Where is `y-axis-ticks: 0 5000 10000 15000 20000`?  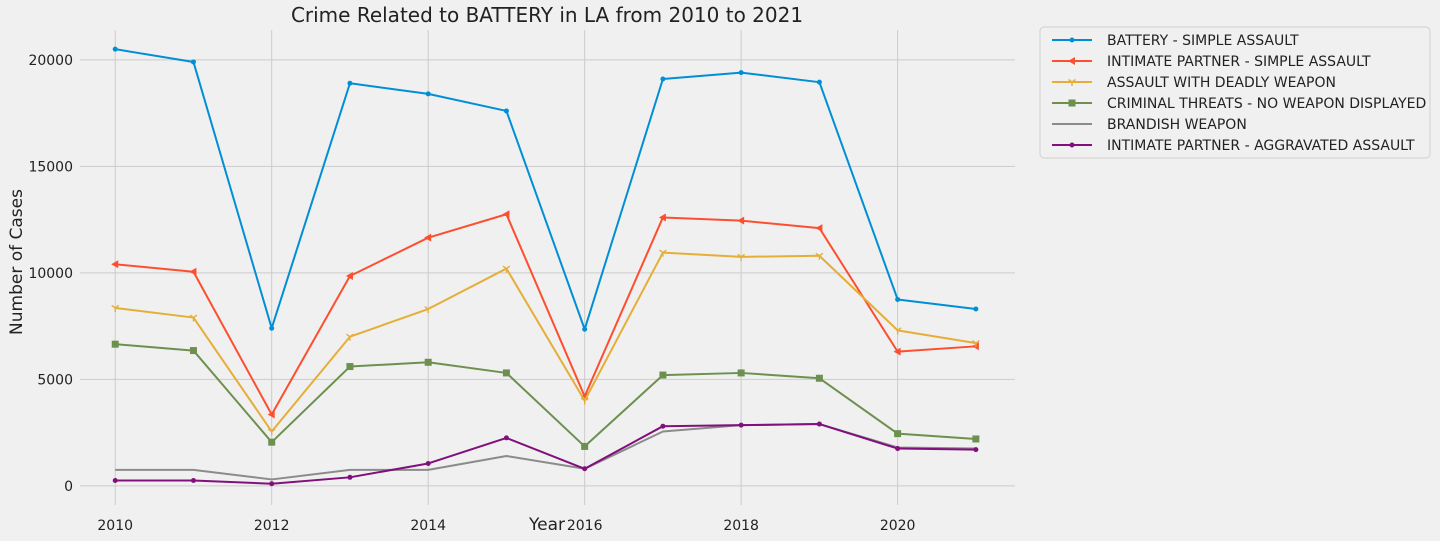
y-axis-ticks: 0 5000 10000 15000 20000 is located at coordinates (50, 274).